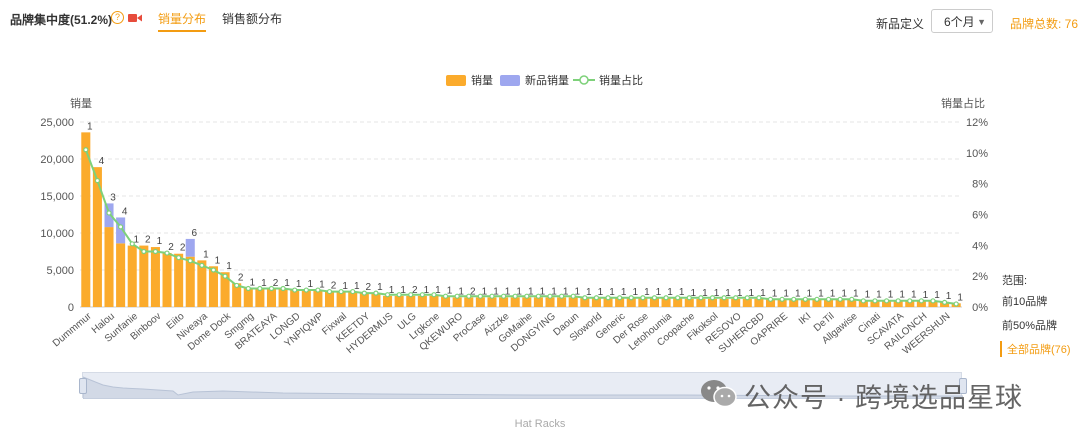  What do you see at coordinates (547, 81) in the screenshot?
I see `legend-label-new-sales: 新品销量` at bounding box center [547, 81].